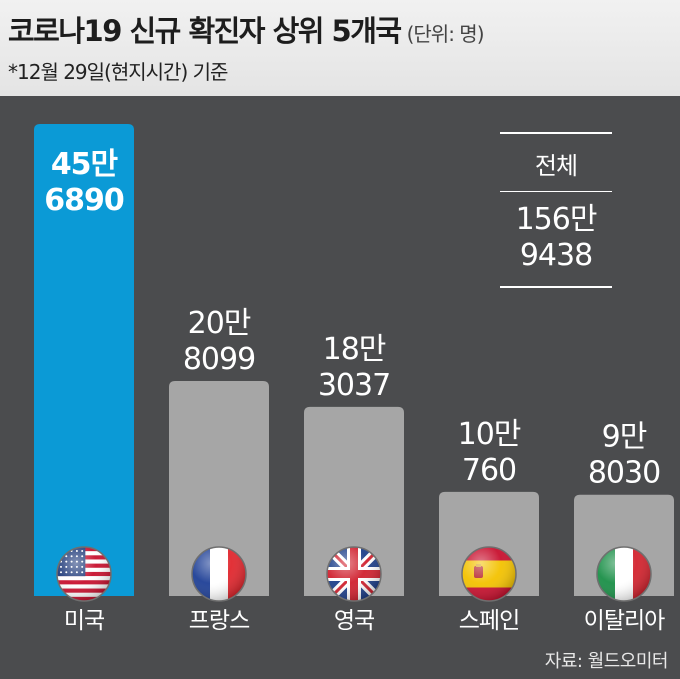  What do you see at coordinates (624, 437) in the screenshot?
I see `data-label-4-line1: 9만` at bounding box center [624, 437].